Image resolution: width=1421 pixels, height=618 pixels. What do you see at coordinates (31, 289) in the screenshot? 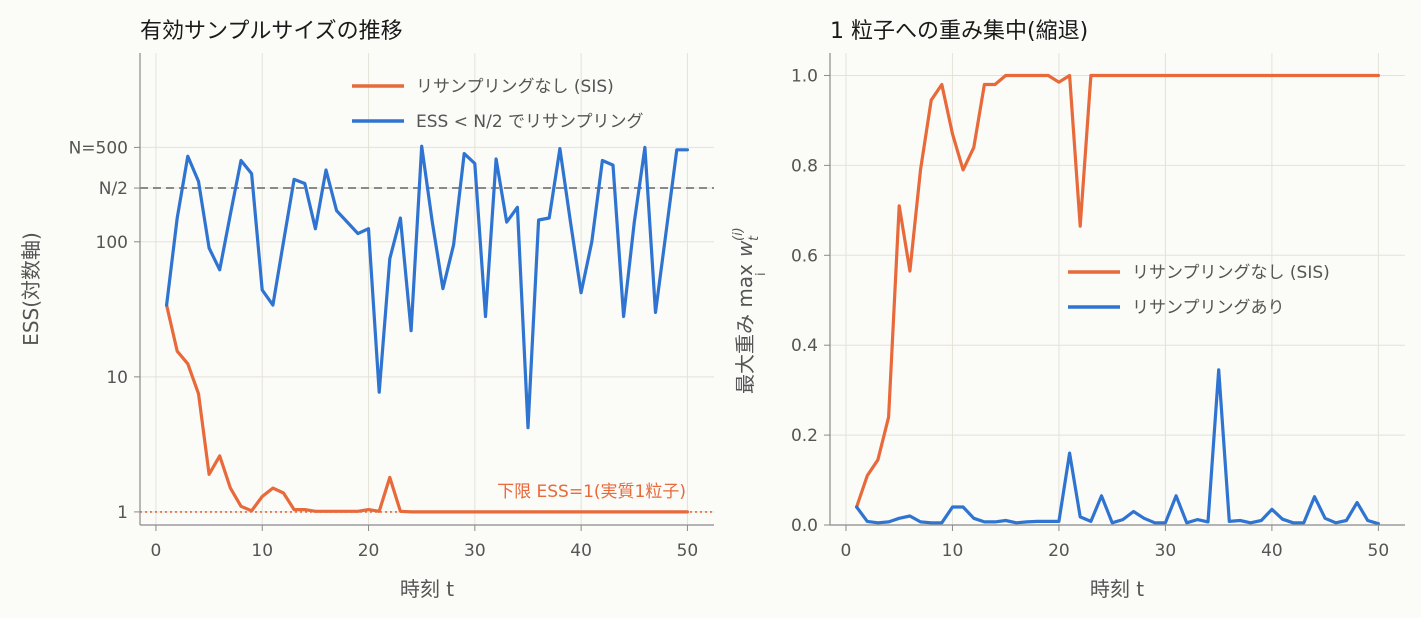
I see `ess-y-label: ESS(対数軸)` at bounding box center [31, 289].